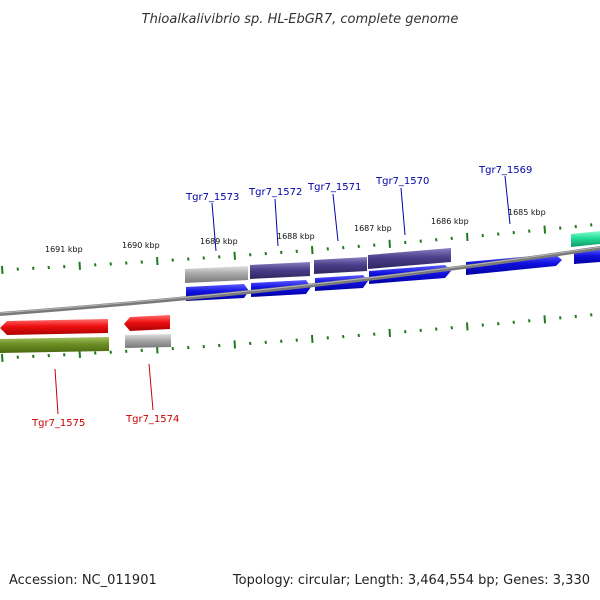  I want to click on outer-tick-ring, so click(297, 248).